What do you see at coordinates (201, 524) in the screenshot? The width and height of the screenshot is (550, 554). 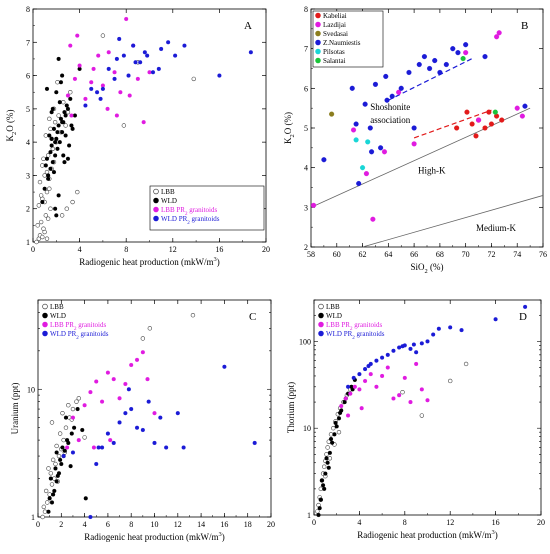 I see `x-tick-label: 14` at bounding box center [201, 524].